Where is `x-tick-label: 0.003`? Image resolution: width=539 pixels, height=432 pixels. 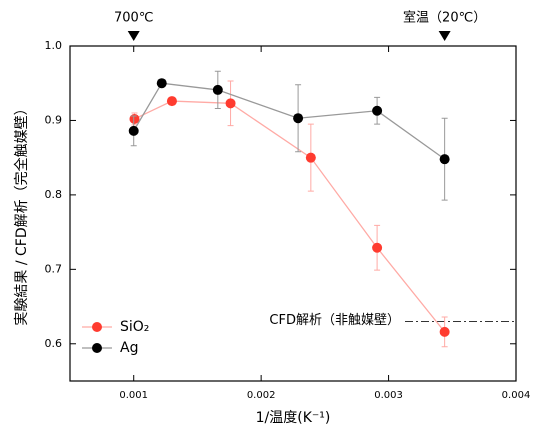 x-tick-label: 0.003 is located at coordinates (388, 395).